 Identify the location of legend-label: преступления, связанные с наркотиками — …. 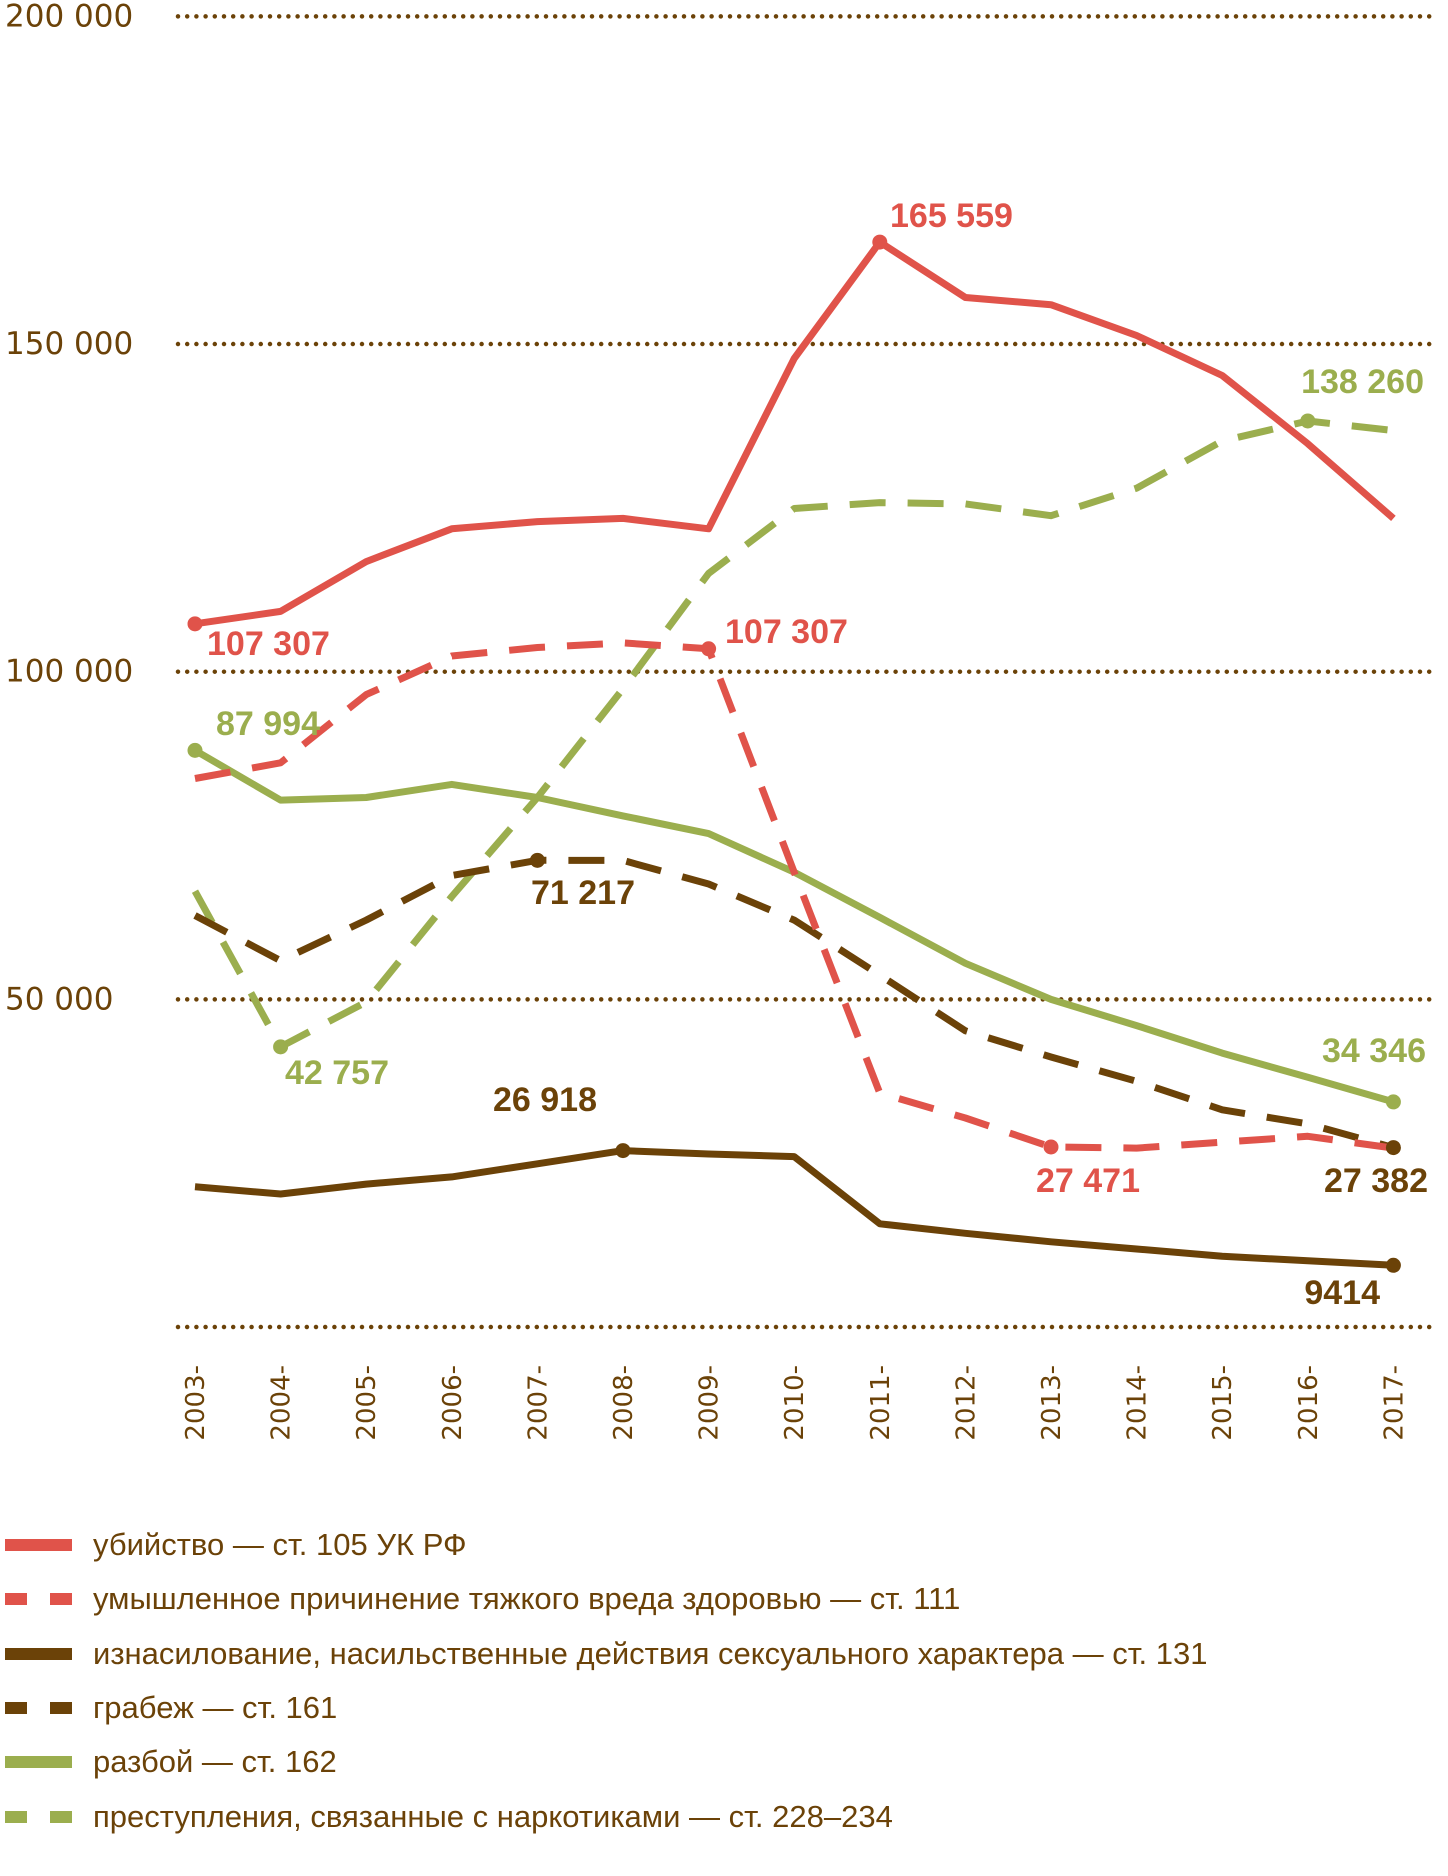
(493, 1816).